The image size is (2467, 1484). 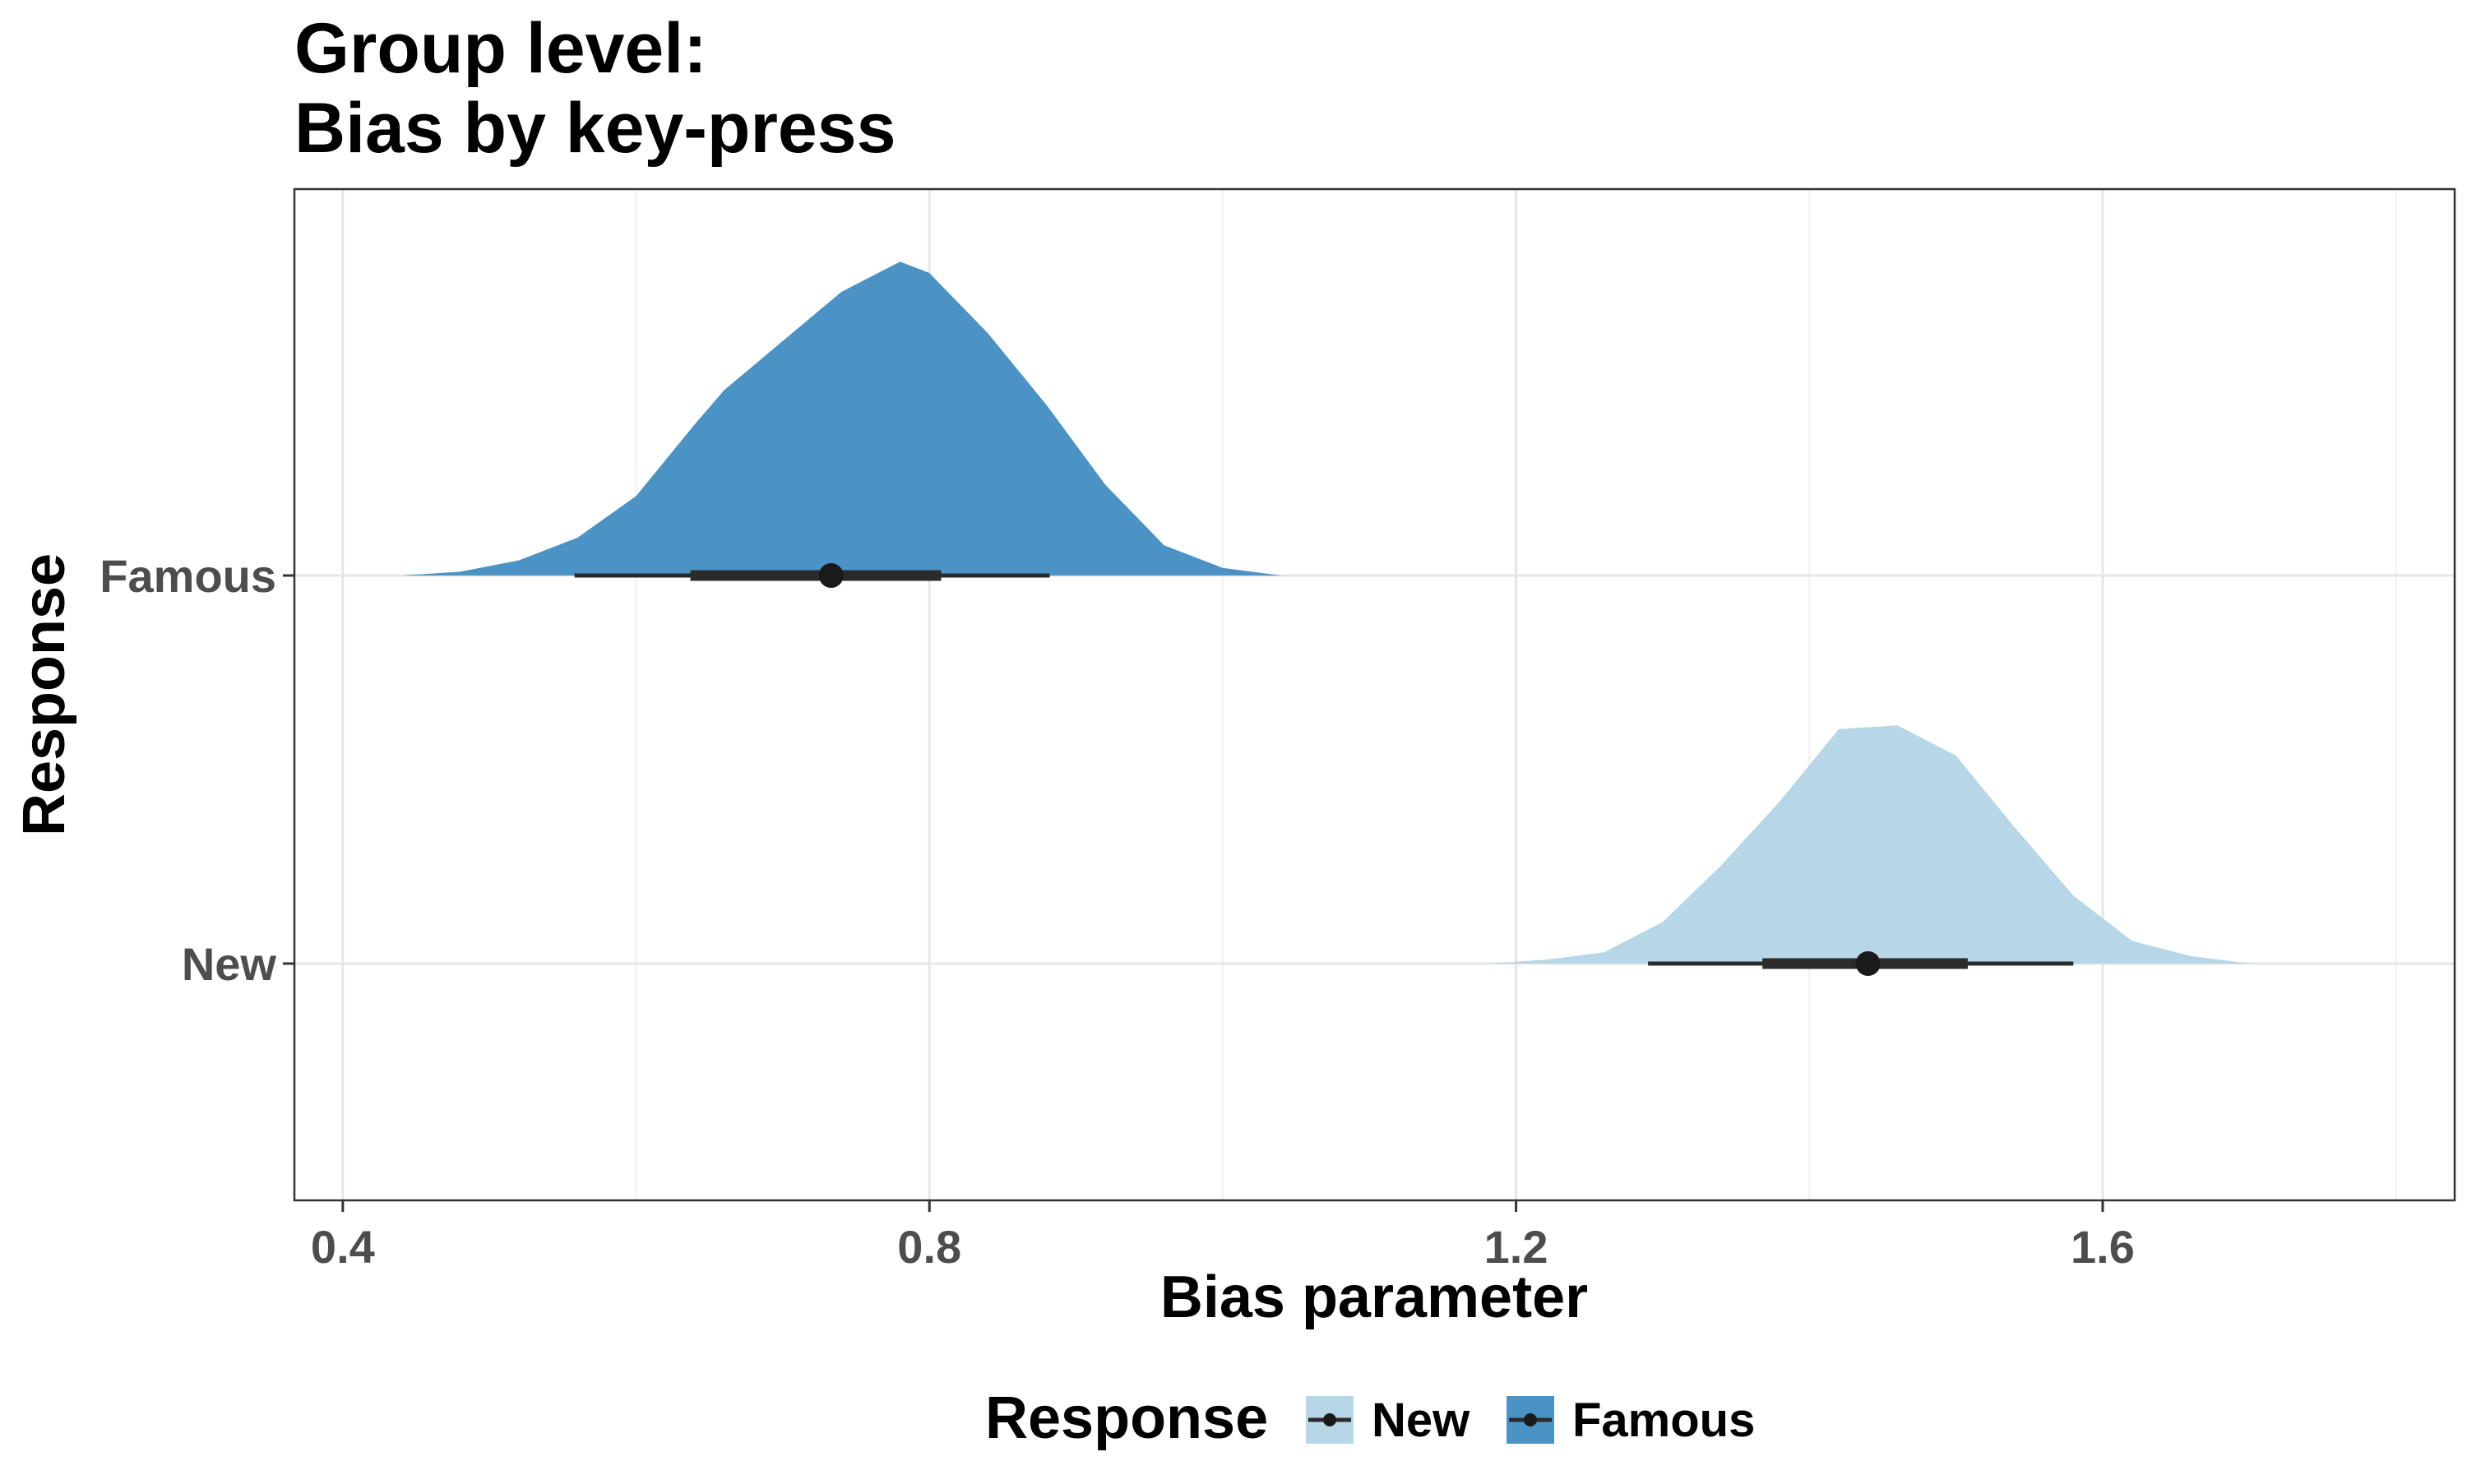 I want to click on point-estimate-famous, so click(x=831, y=575).